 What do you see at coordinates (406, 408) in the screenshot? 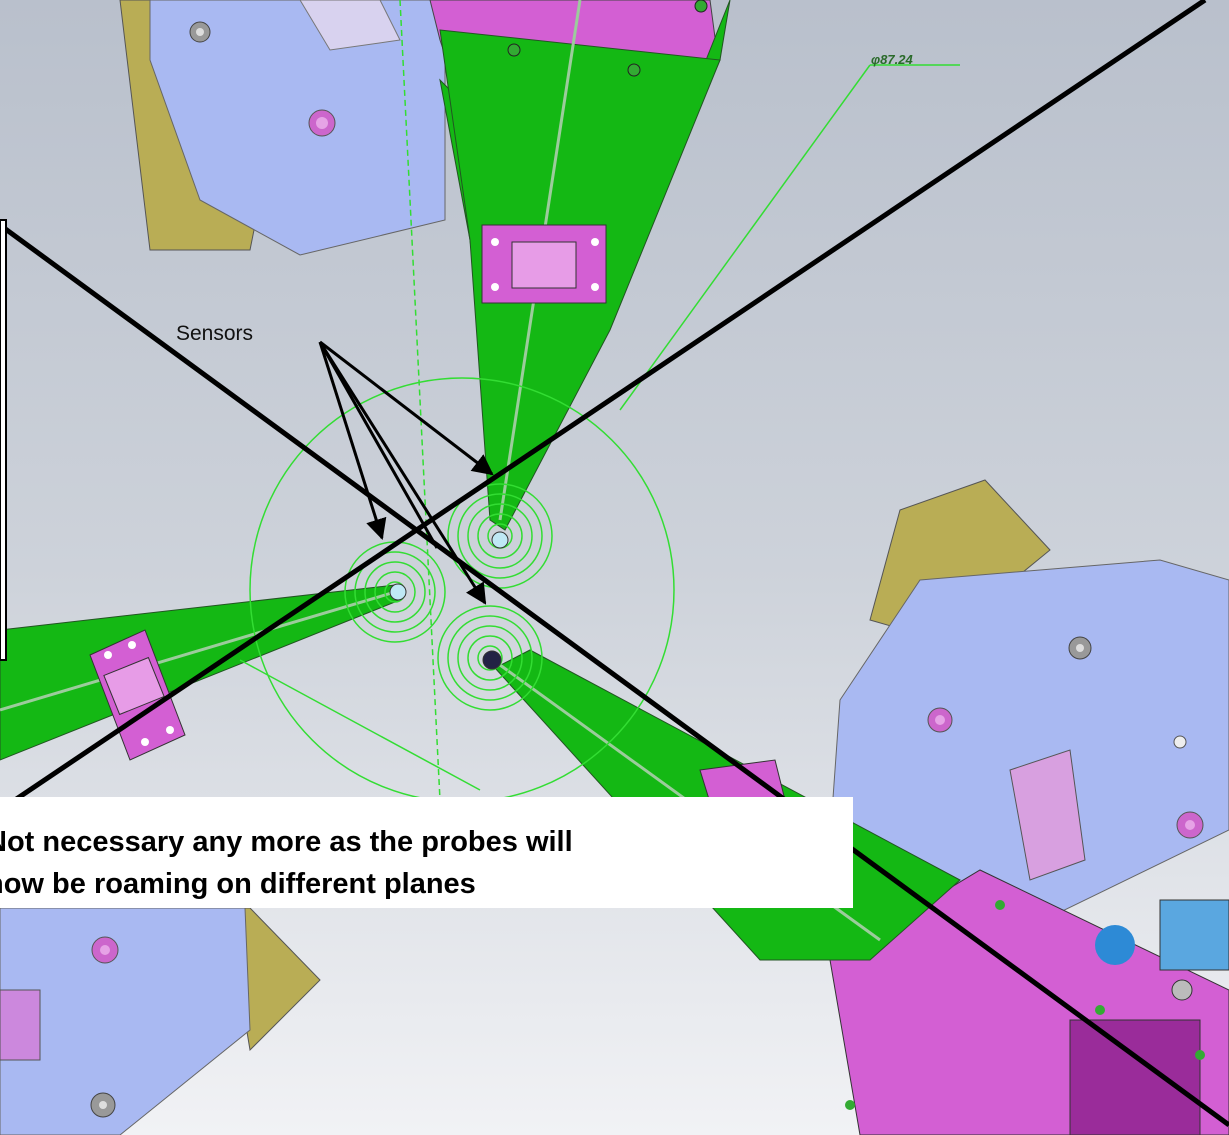
I see `arrow-to-top-sensor` at bounding box center [406, 408].